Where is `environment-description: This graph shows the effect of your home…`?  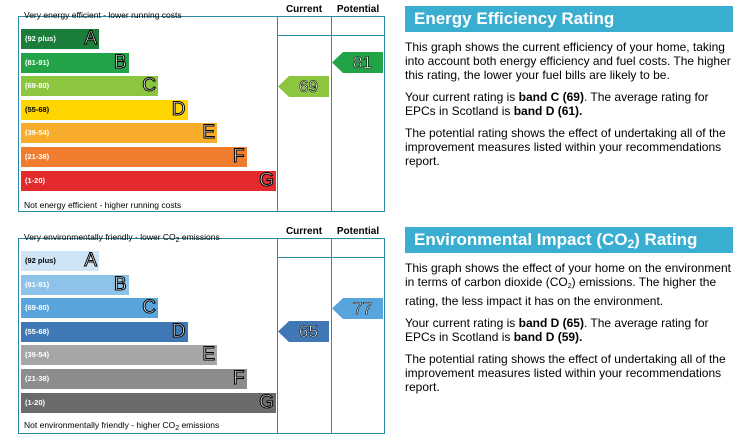 environment-description: This graph shows the effect of your home… is located at coordinates (568, 284).